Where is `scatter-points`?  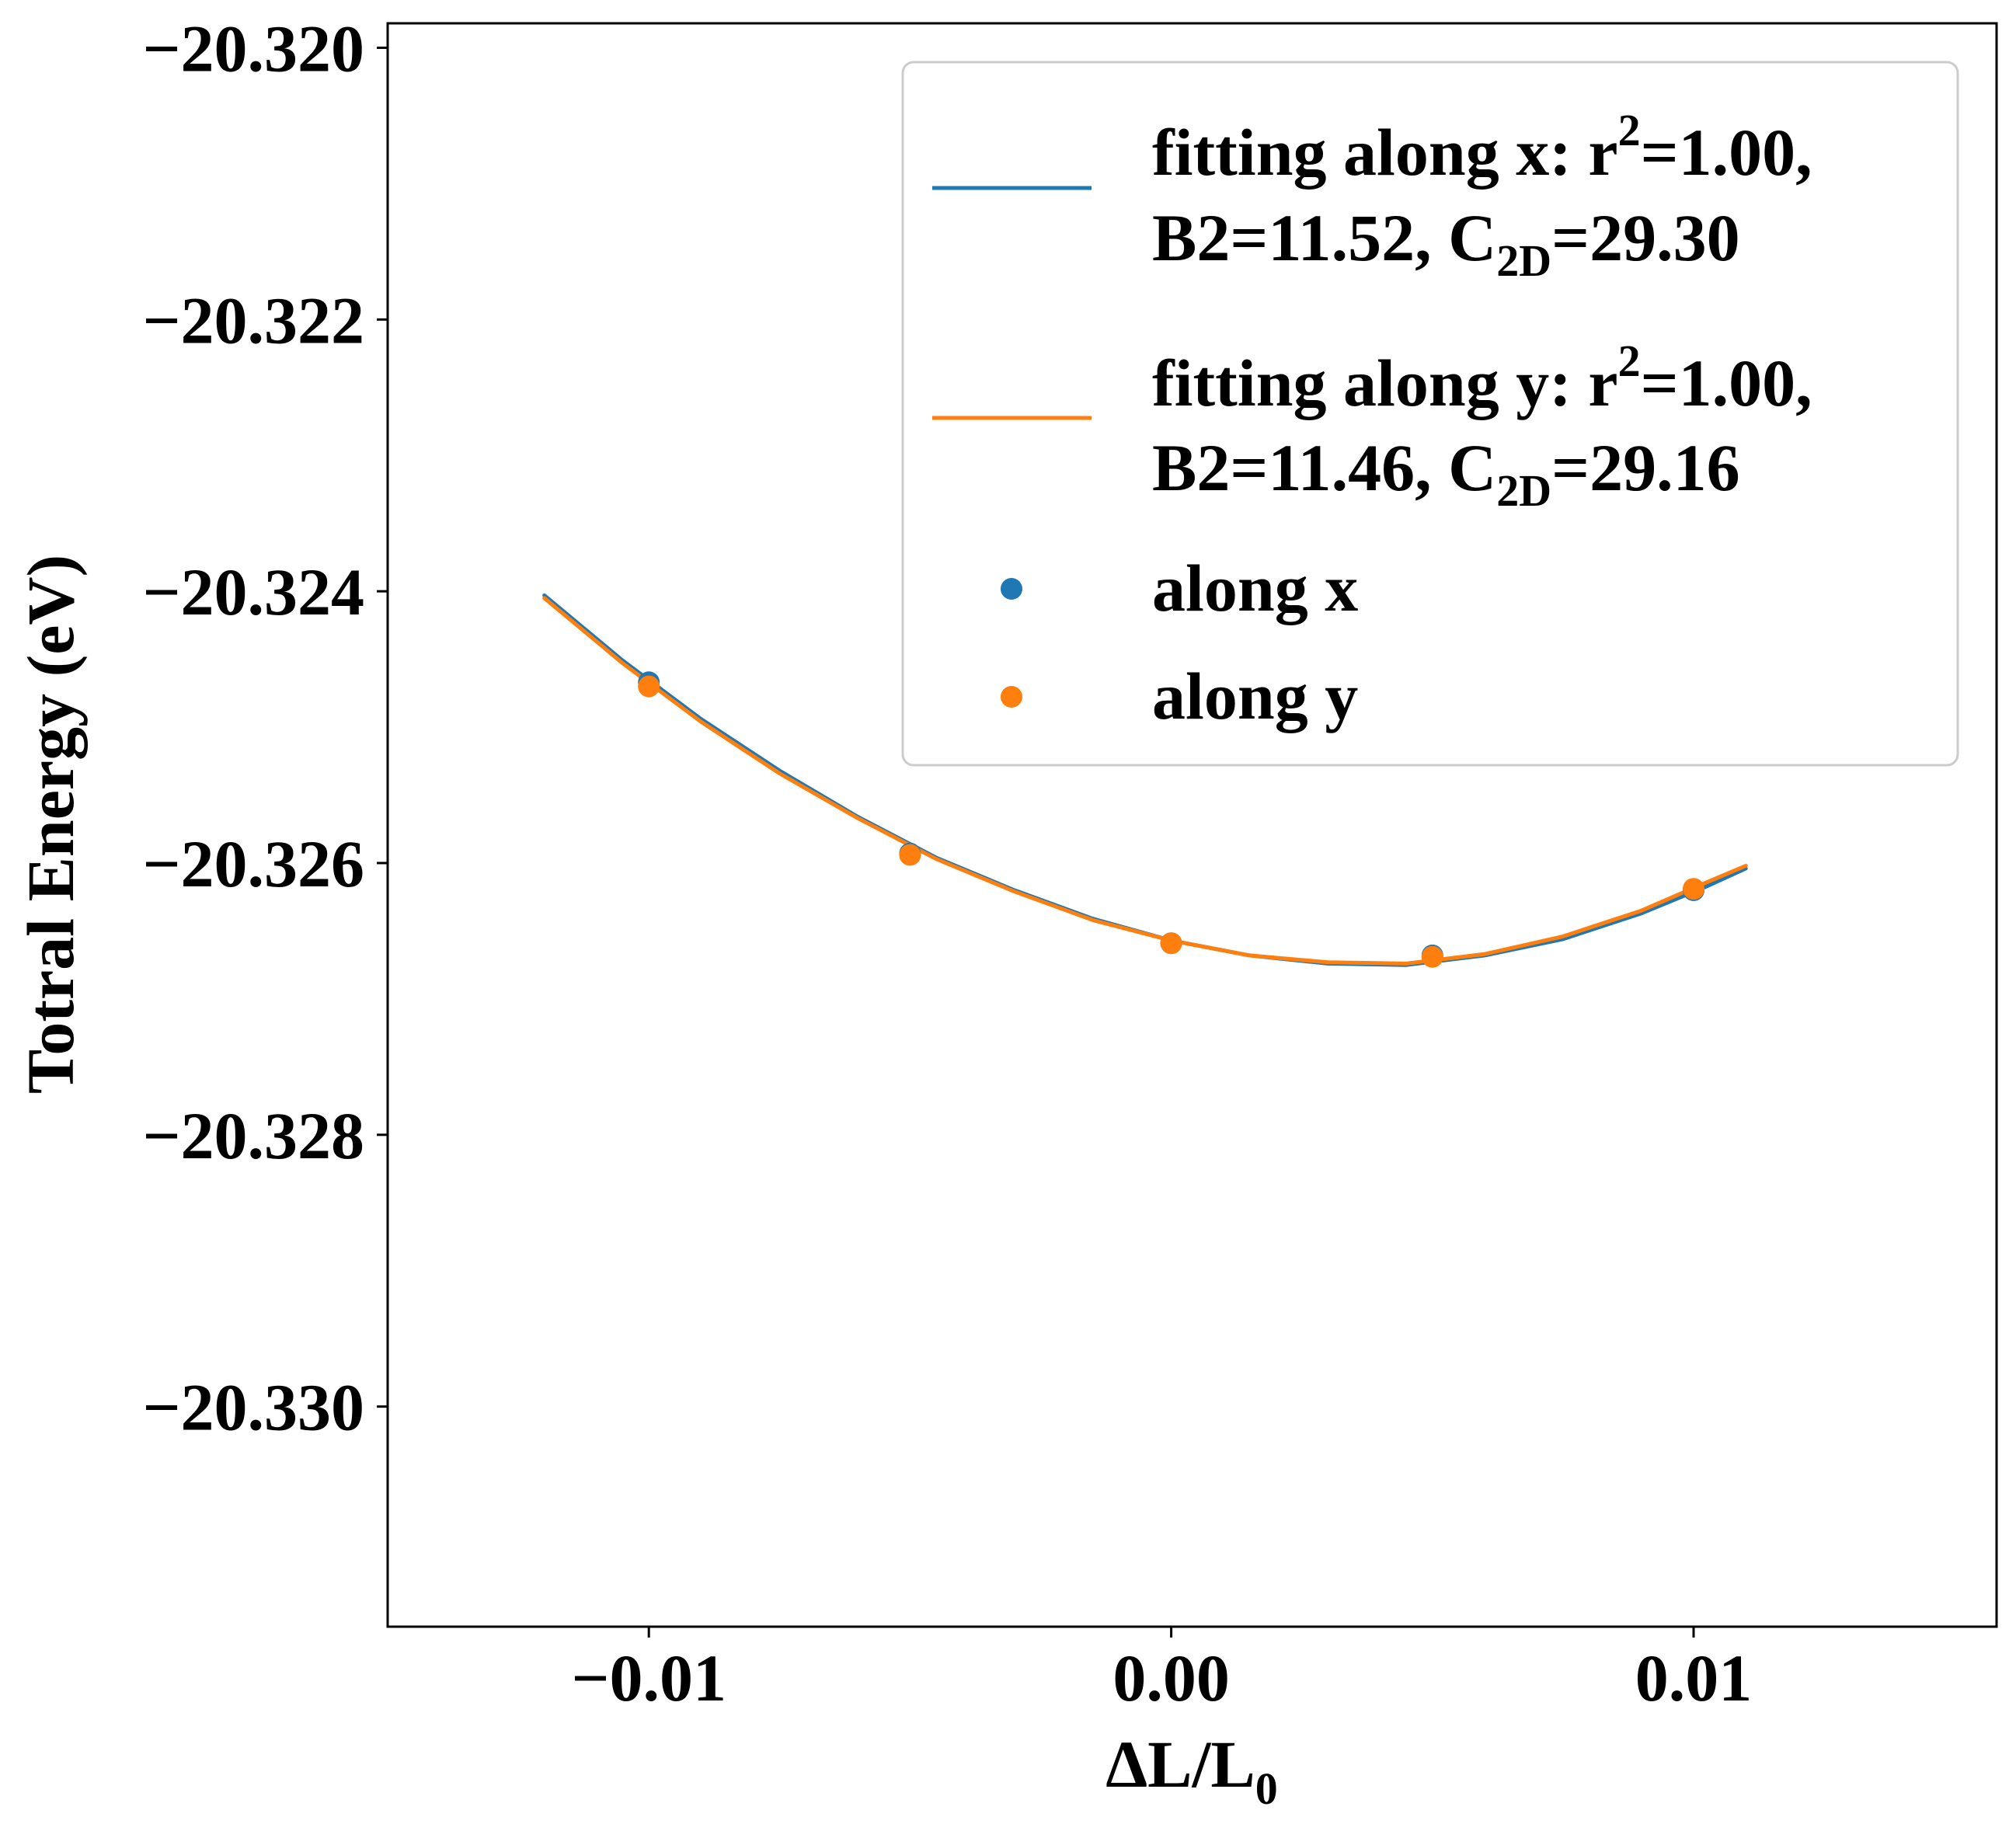
scatter-points is located at coordinates (1171, 819).